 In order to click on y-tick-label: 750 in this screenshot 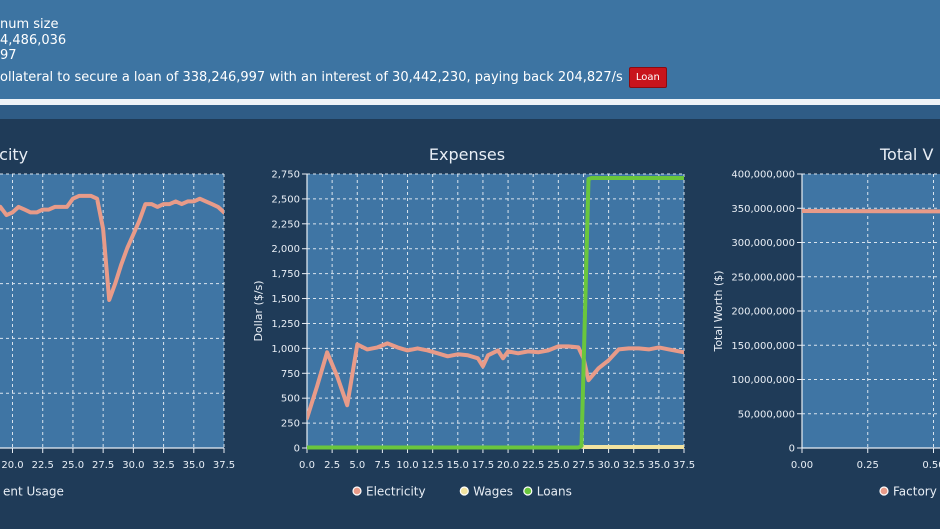, I will do `click(290, 374)`.